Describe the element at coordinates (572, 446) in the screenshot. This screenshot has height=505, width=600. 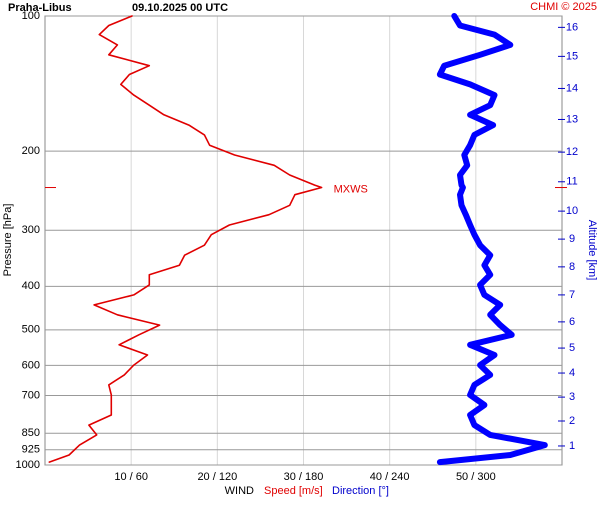
I see `y2-tick-label: 1` at that location.